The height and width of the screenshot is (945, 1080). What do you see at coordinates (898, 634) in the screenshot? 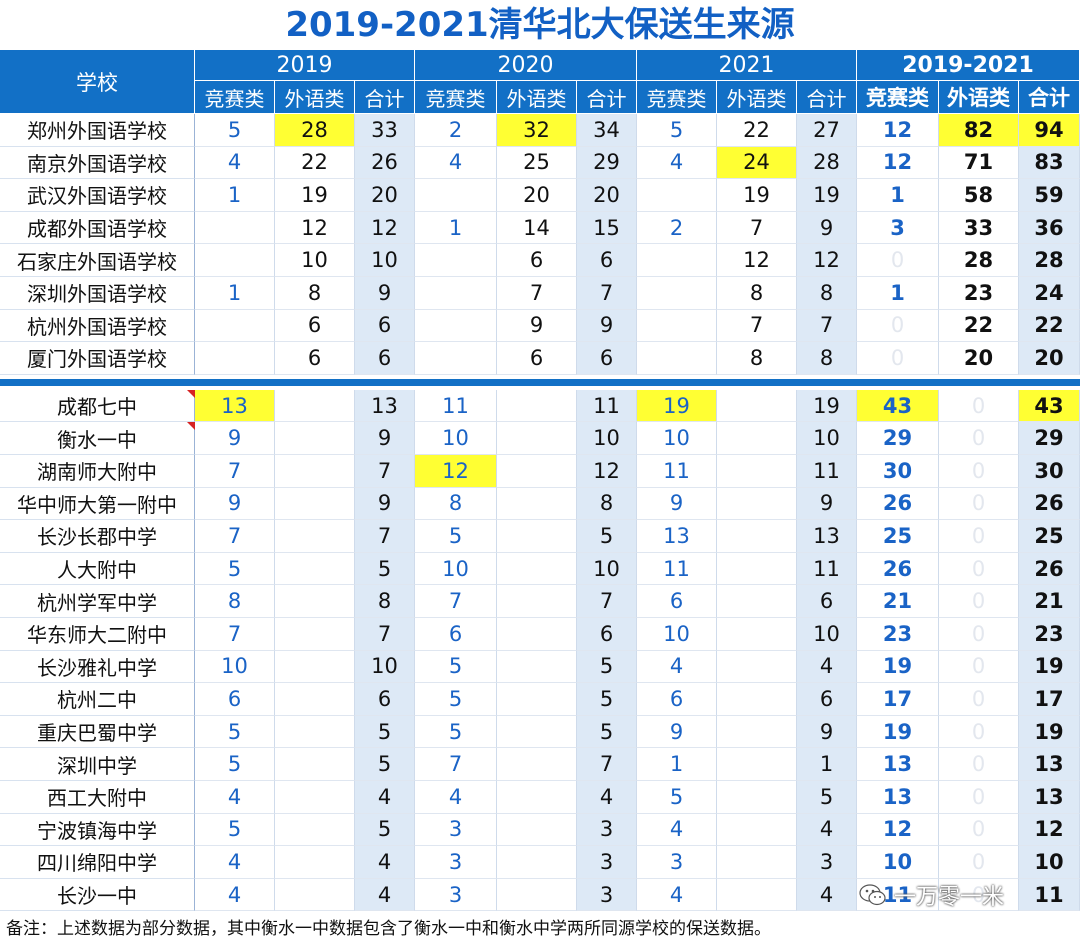
I see `value-cell: 23` at bounding box center [898, 634].